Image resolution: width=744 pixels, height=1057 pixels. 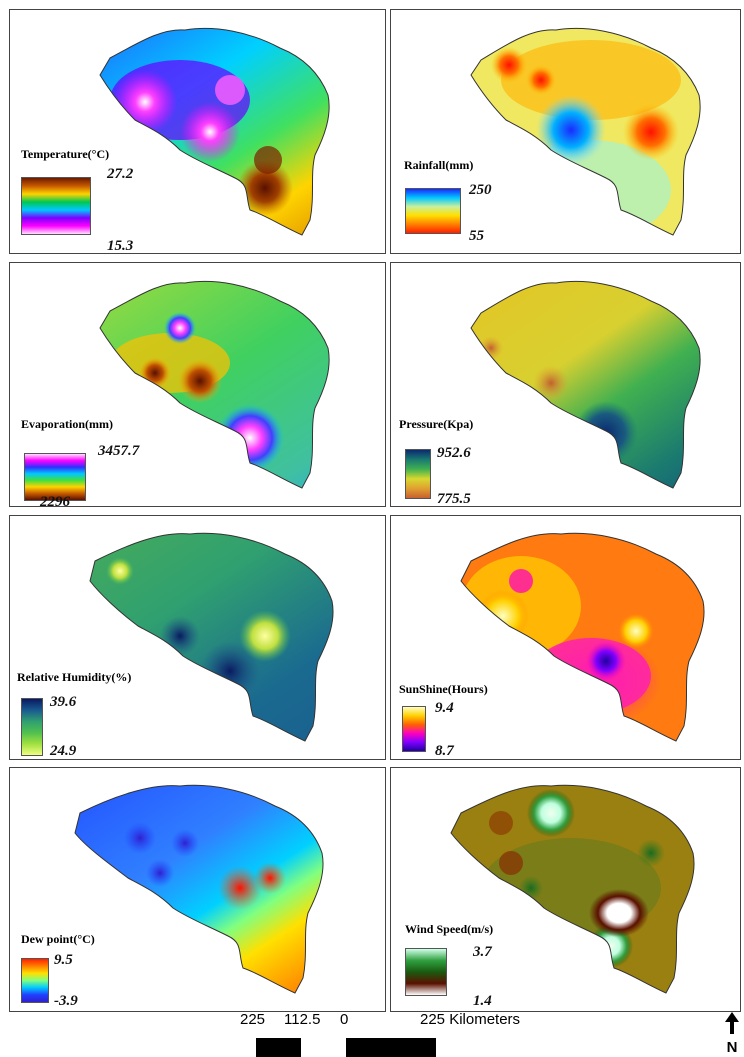 I want to click on map-panel-sunshine: SunShine(Hours) 9.4 8.7, so click(x=565, y=637).